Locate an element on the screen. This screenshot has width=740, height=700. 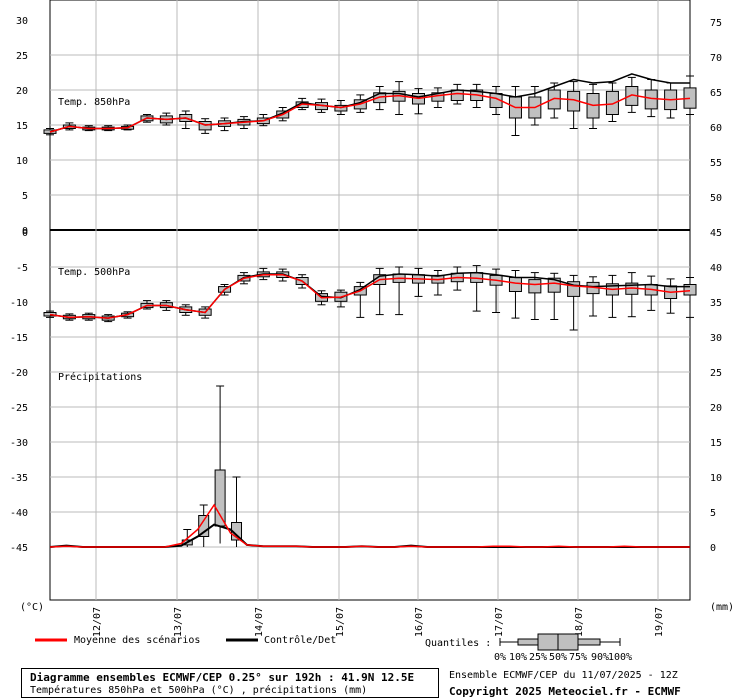
right-tick-label: 55 is located at coordinates (716, 163).